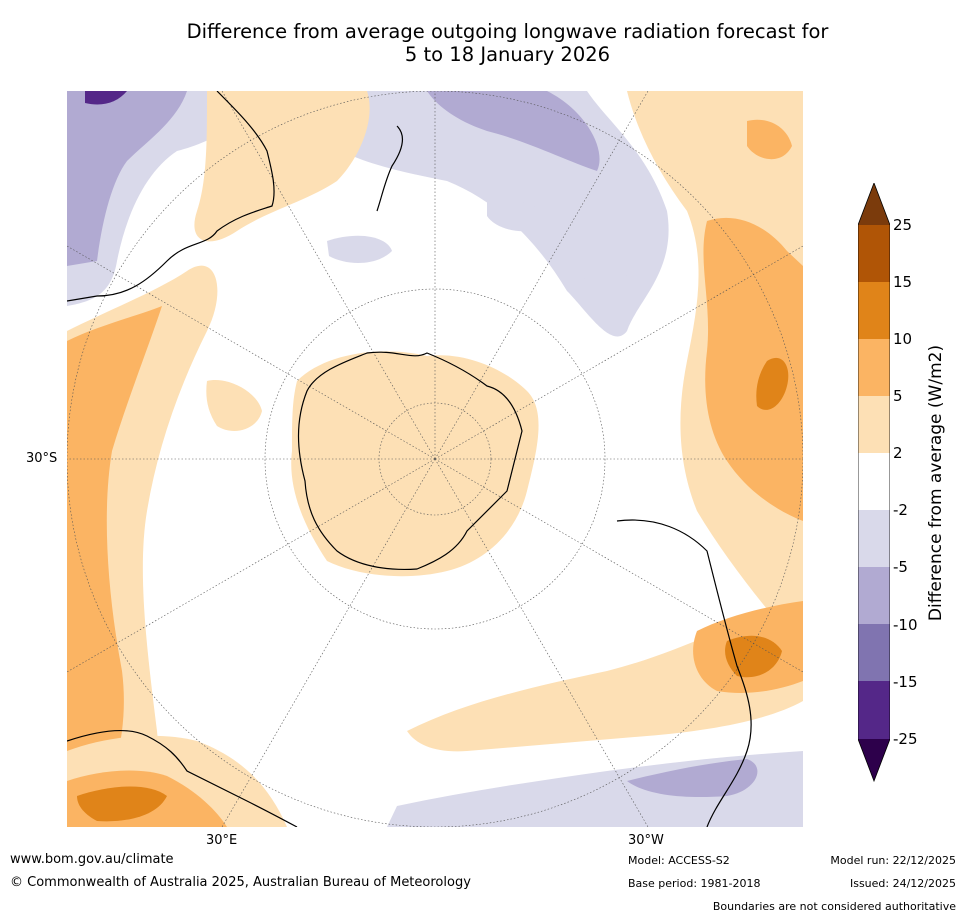 The height and width of the screenshot is (919, 965). I want to click on longitude-label-30e: 30°E, so click(222, 840).